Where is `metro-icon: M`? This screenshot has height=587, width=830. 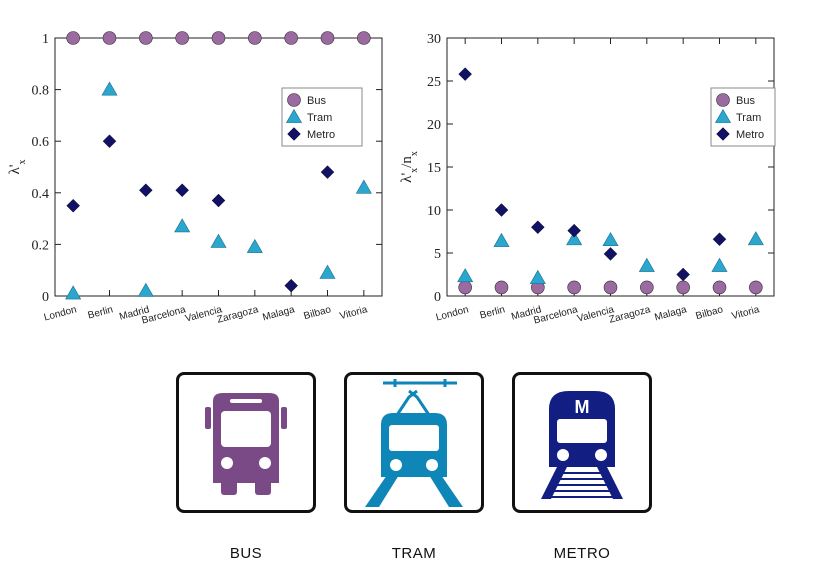 metro-icon: M is located at coordinates (582, 445).